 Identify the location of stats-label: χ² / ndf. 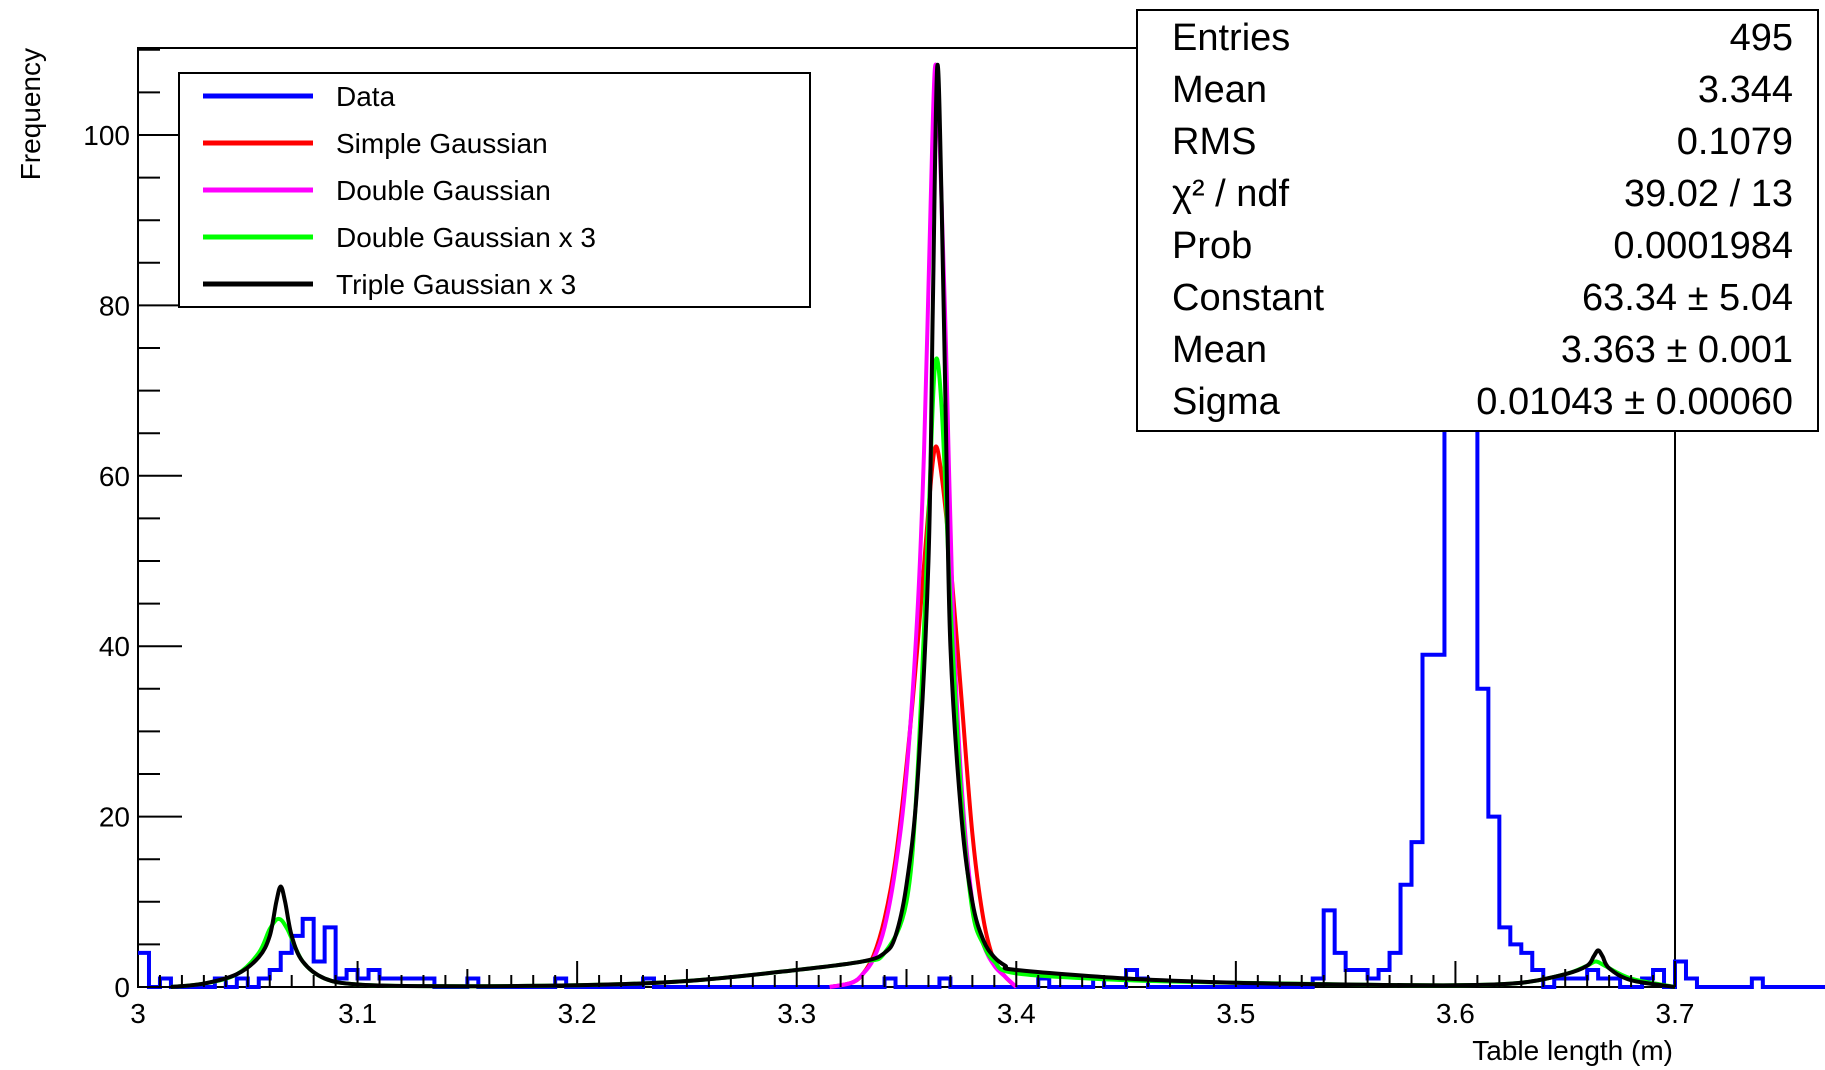
(1231, 194).